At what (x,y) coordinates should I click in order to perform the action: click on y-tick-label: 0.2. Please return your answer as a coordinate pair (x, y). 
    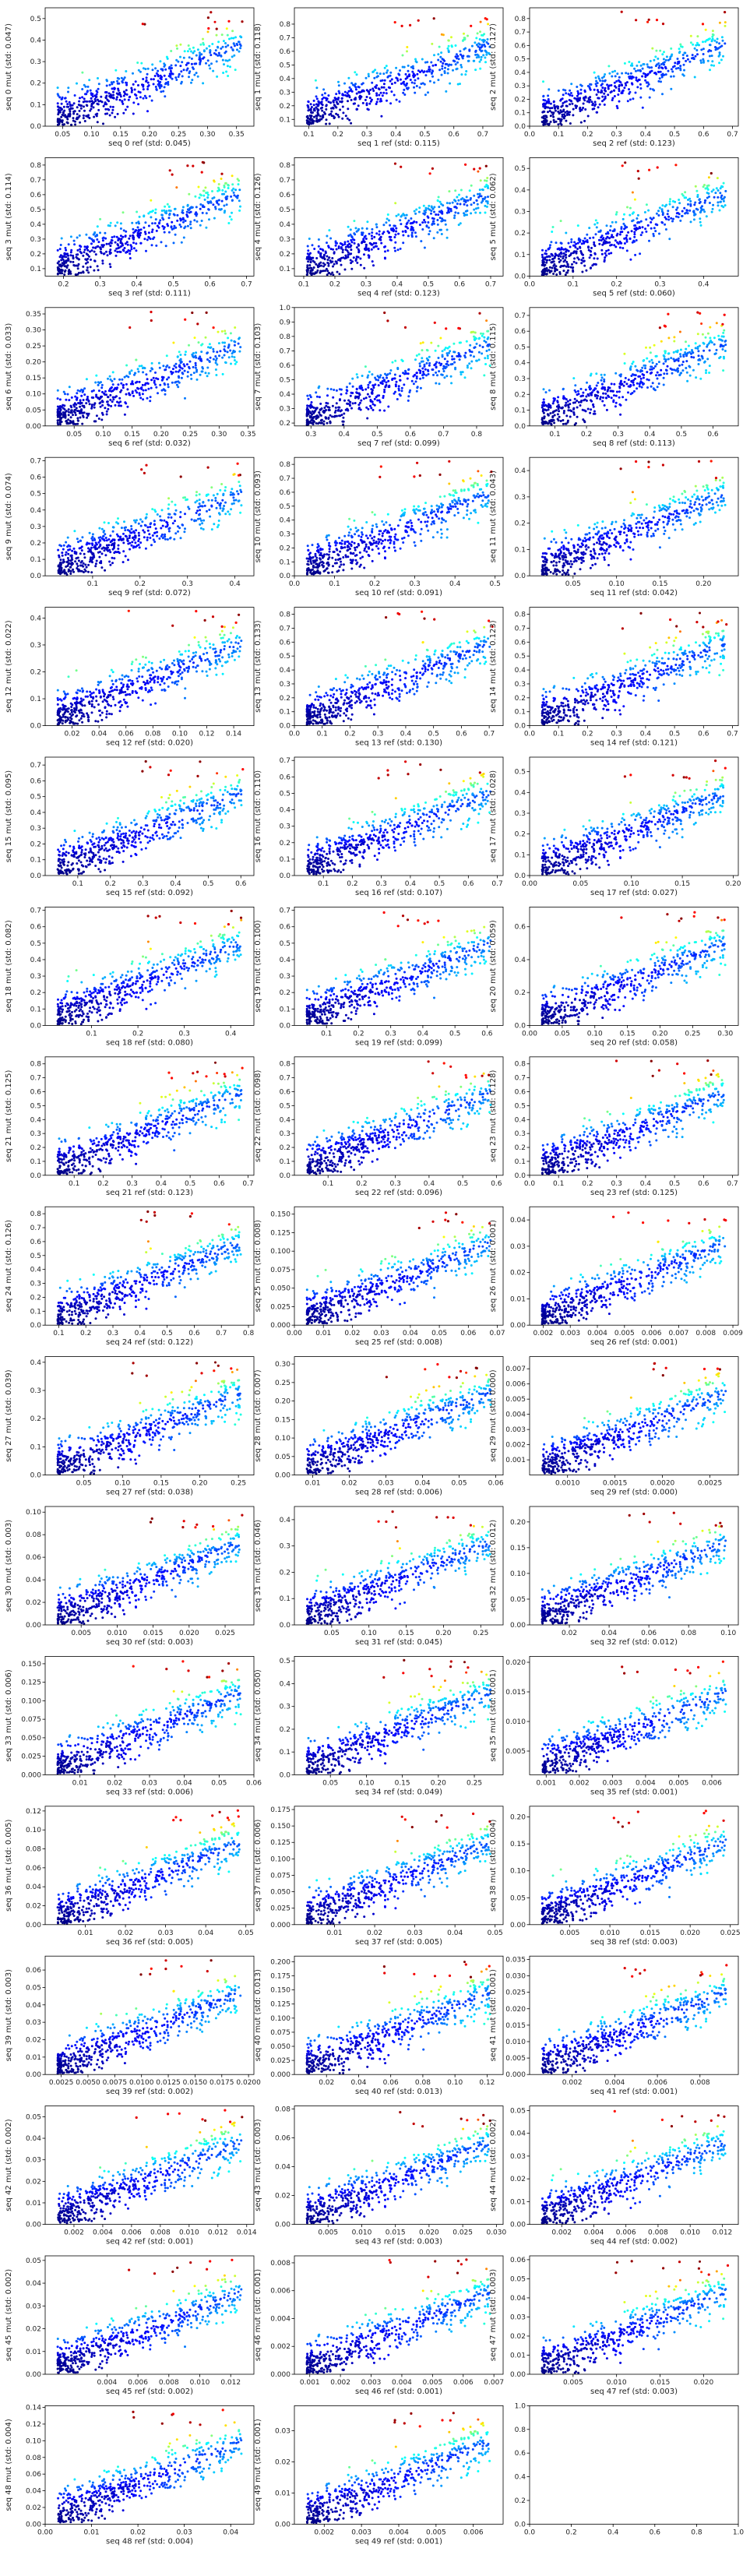
    Looking at the image, I should click on (35, 84).